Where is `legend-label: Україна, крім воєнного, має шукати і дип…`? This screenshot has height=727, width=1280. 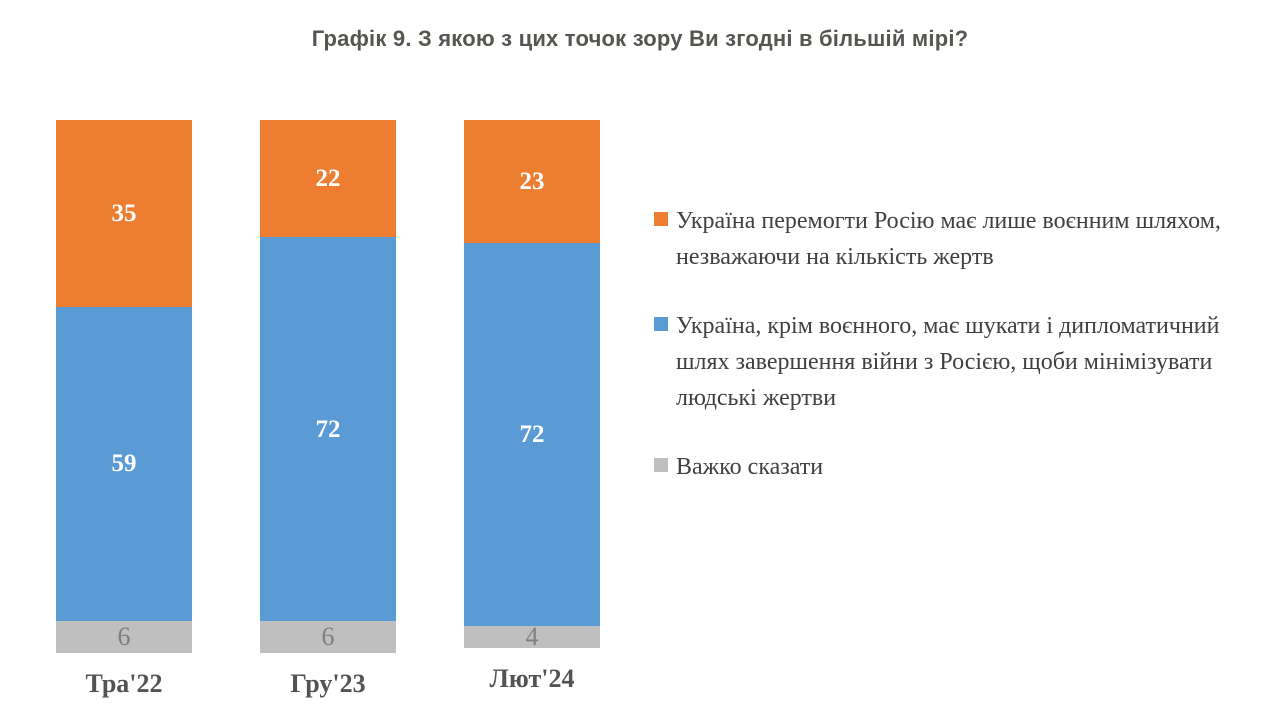 legend-label: Україна, крім воєнного, має шукати і дип… is located at coordinates (948, 362).